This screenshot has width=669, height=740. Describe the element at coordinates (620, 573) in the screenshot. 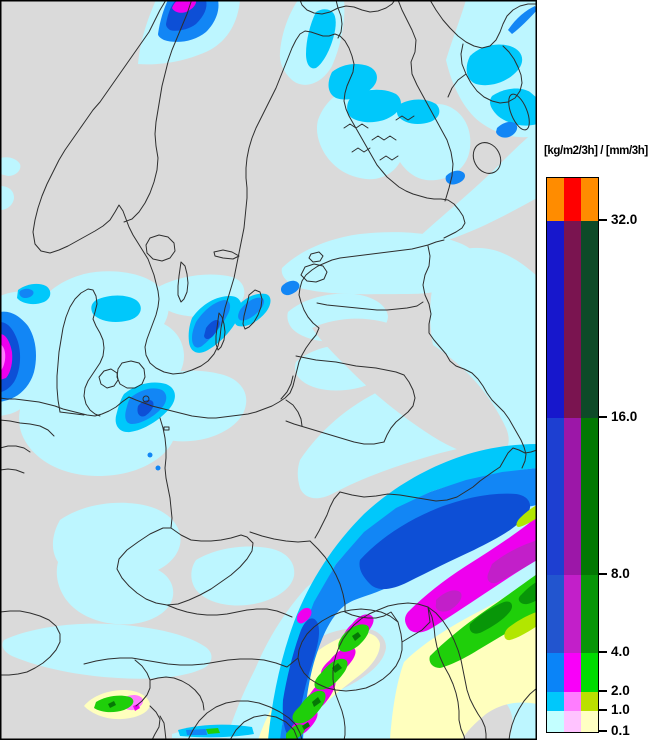

I see `legend-tick-label: 8.0` at that location.